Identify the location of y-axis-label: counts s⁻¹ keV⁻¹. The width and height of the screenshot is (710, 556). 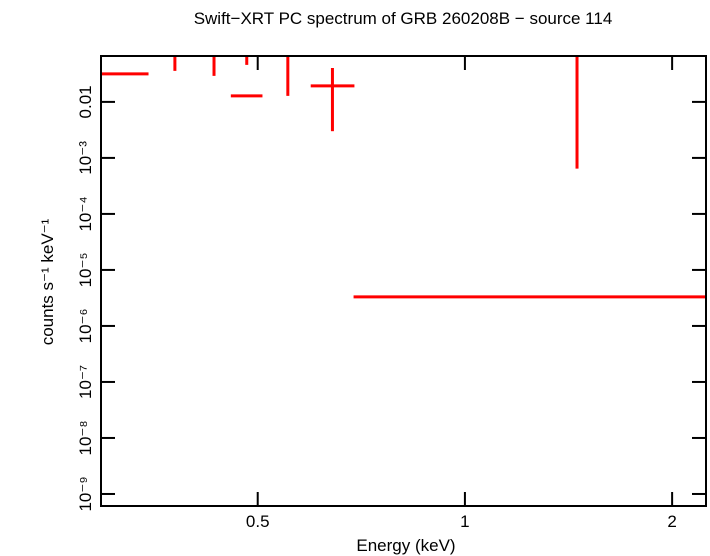
(47, 281).